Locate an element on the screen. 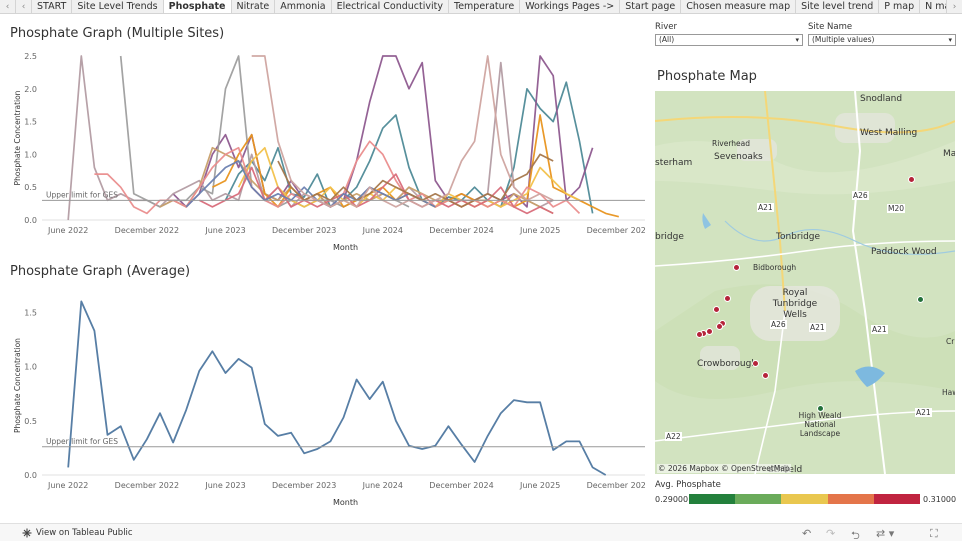  site-name-filter-label: Site Name is located at coordinates (830, 27).